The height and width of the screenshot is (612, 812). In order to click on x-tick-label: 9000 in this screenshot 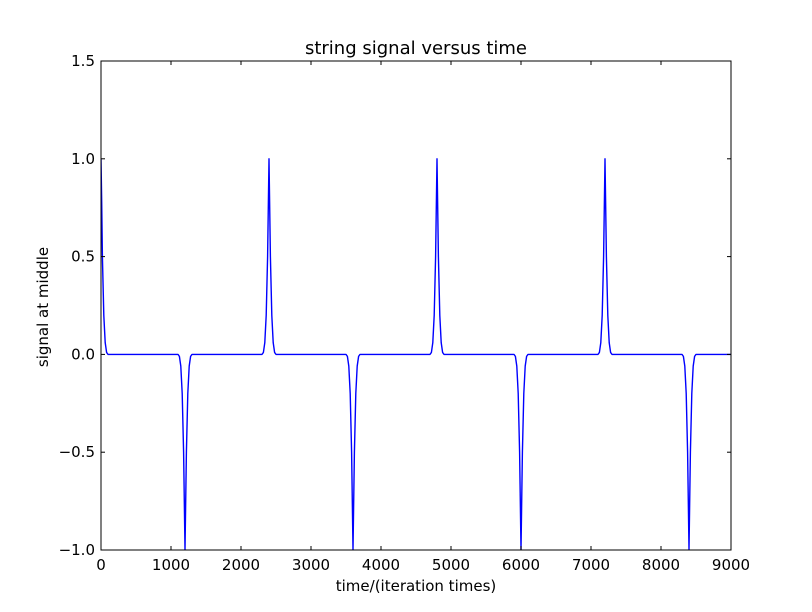, I will do `click(731, 565)`.